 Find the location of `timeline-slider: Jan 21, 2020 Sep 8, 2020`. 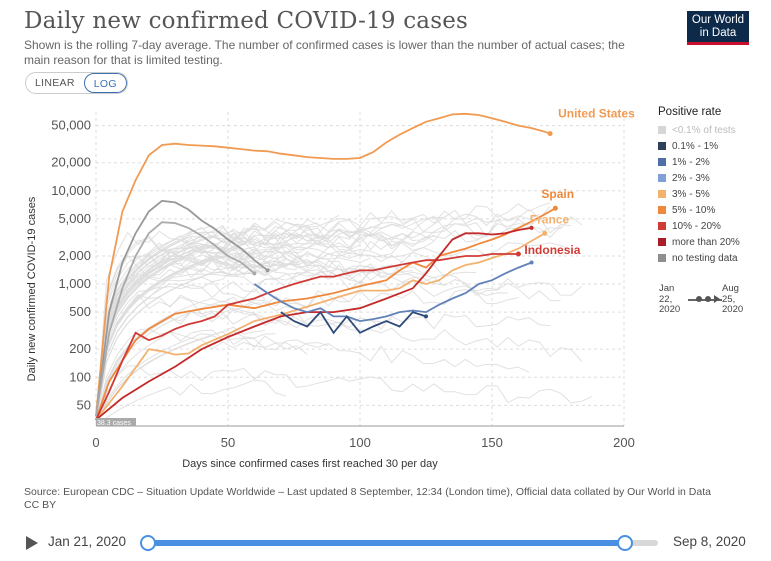

timeline-slider: Jan 21, 2020 Sep 8, 2020 is located at coordinates (385, 544).